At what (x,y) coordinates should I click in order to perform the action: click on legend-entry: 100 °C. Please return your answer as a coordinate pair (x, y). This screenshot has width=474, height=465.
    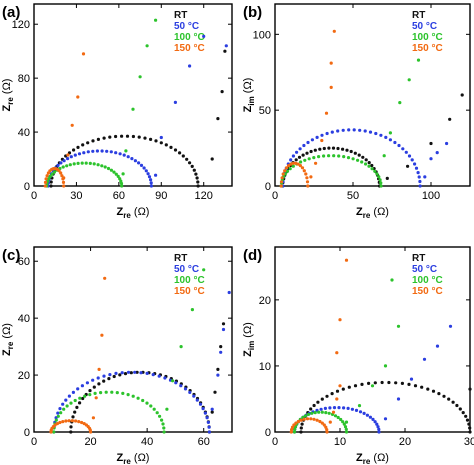
    Looking at the image, I should click on (189, 280).